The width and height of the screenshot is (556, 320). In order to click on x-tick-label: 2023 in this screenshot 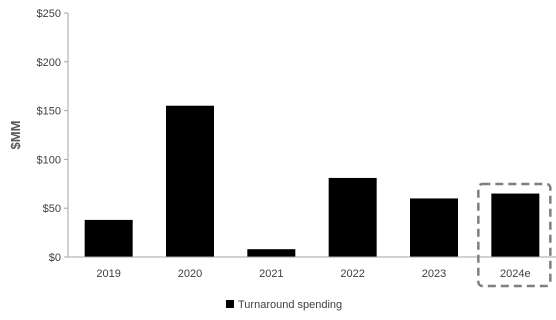, I will do `click(434, 274)`.